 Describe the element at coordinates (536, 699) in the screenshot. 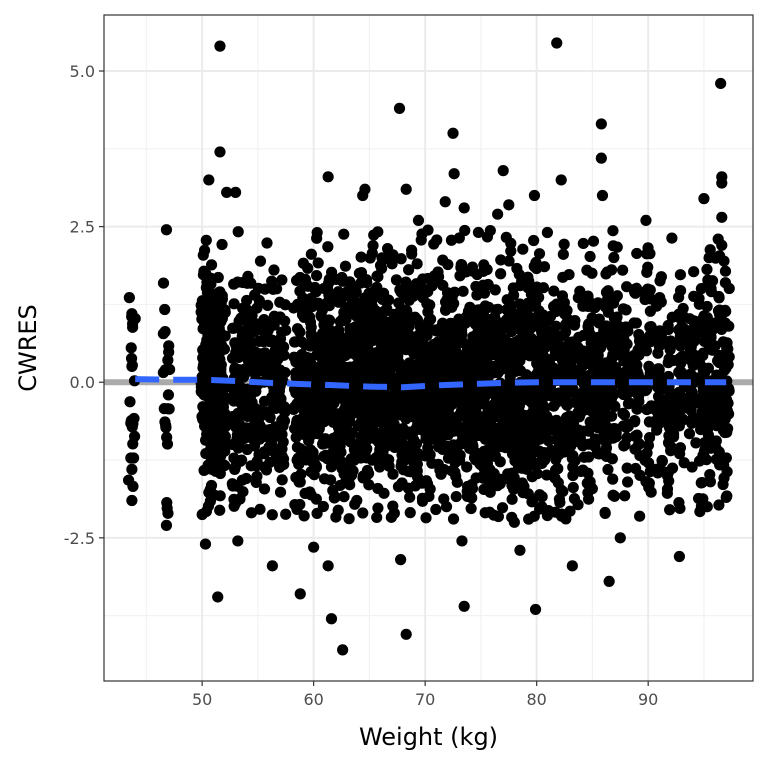

I see `x-tick-label: 80` at that location.